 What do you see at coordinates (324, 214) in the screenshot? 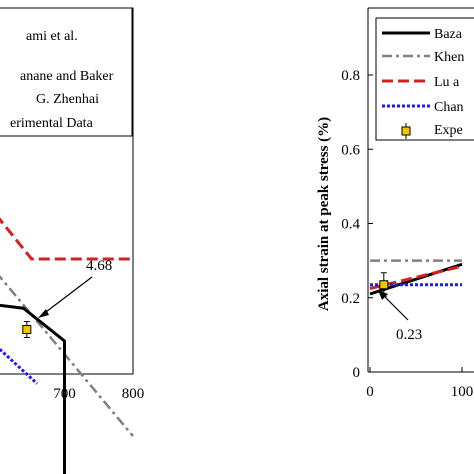
I see `right-y-axis-title: Axial strain at peak stress (%)` at bounding box center [324, 214].